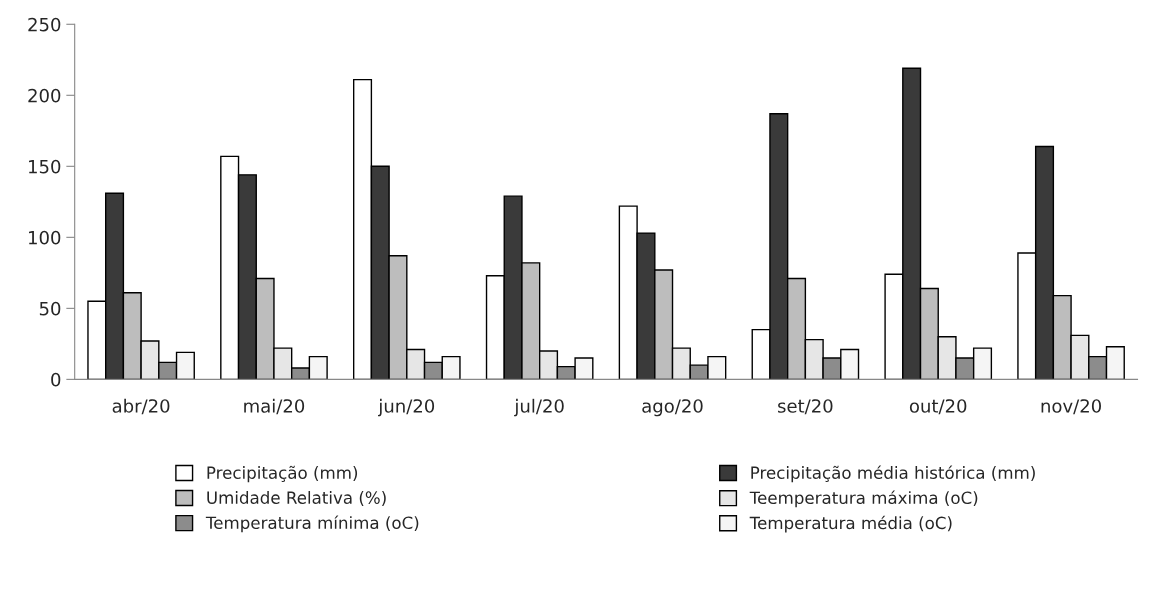  What do you see at coordinates (863, 499) in the screenshot?
I see `legend-label: Teemperatura máxima (oC)` at bounding box center [863, 499].